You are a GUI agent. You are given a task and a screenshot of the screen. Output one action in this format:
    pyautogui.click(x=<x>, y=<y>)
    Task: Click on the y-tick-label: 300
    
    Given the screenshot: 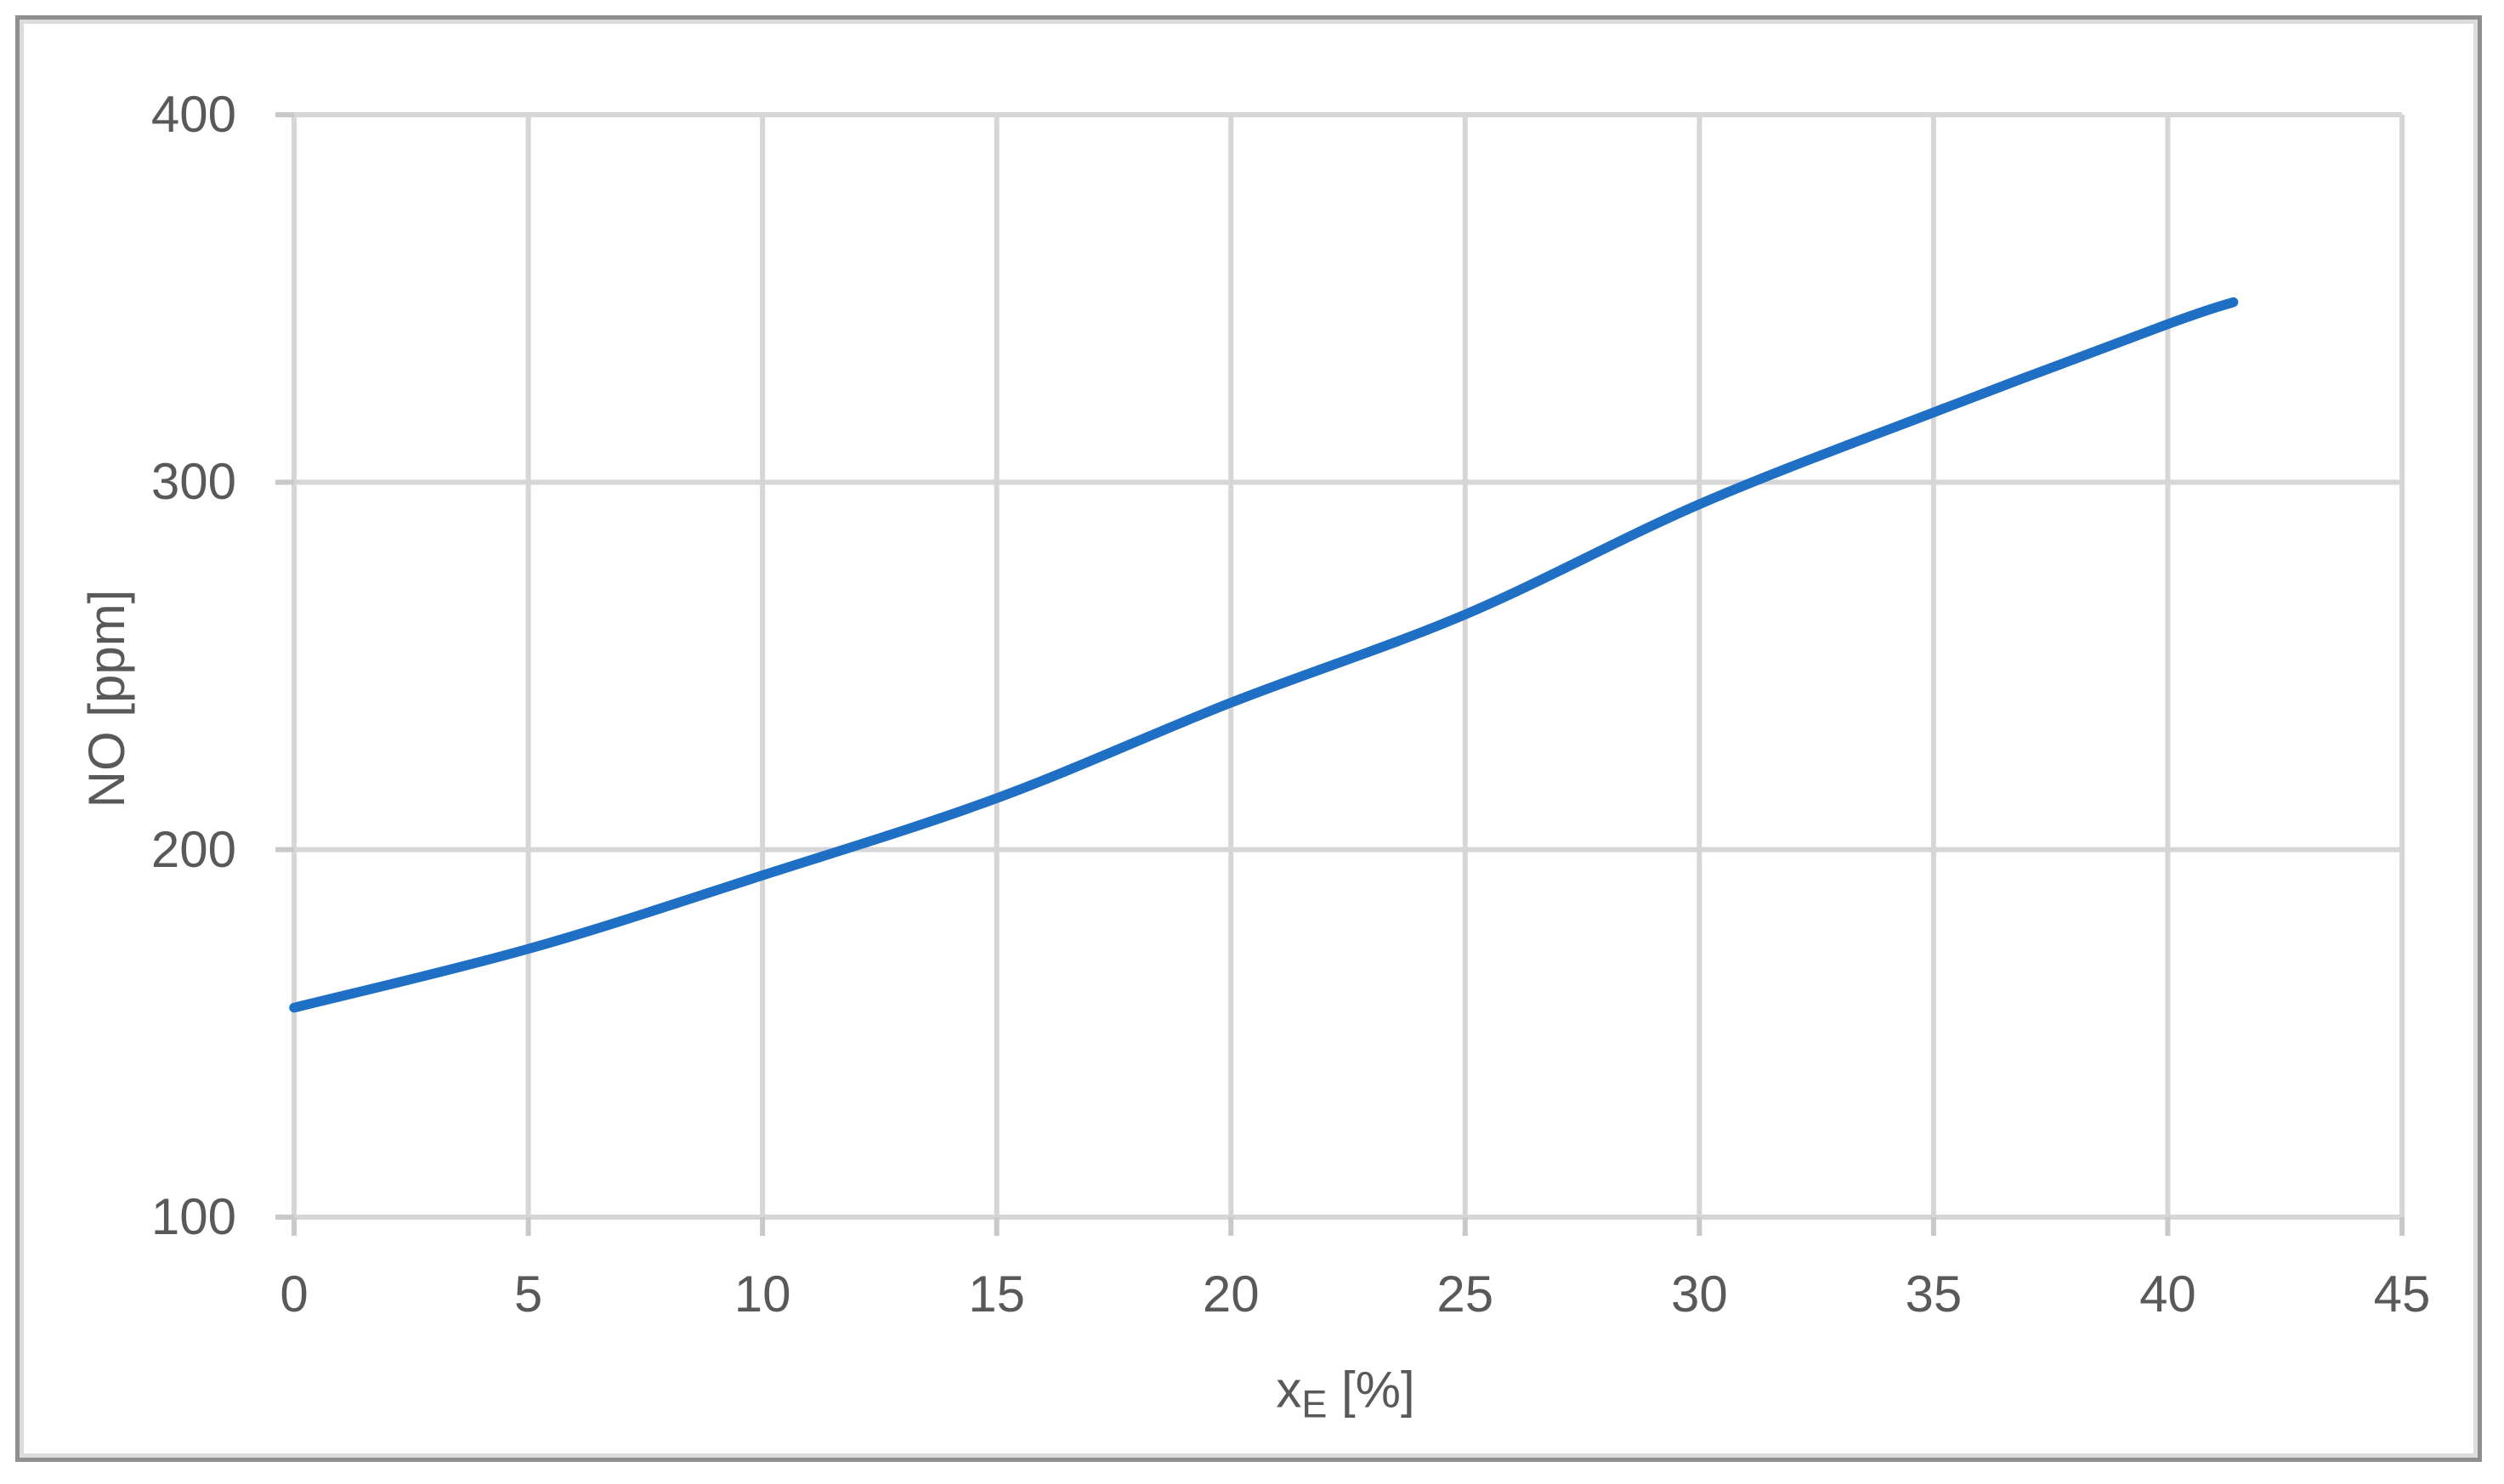 What is the action you would take?
    pyautogui.click(x=193, y=482)
    